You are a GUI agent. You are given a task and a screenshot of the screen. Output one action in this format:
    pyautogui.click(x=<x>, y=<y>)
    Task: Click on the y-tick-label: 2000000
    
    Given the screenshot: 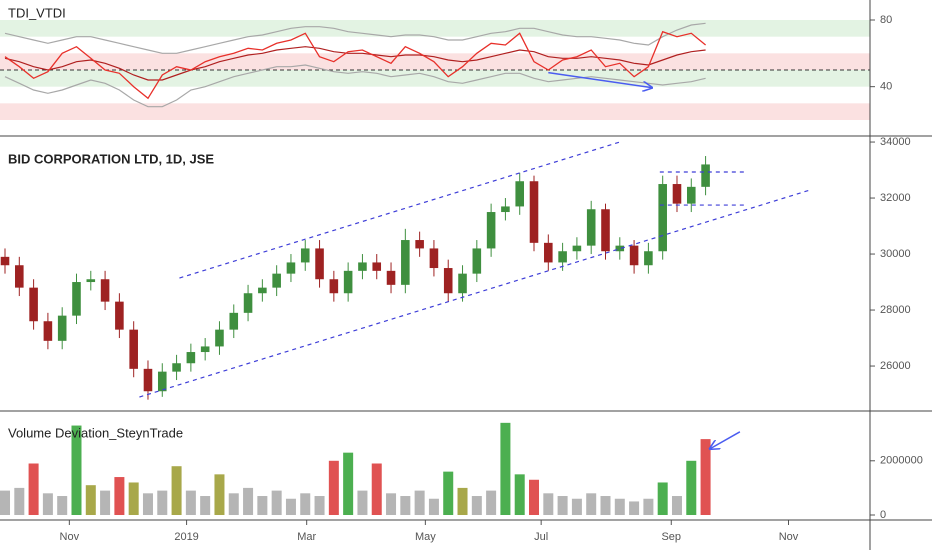 What is the action you would take?
    pyautogui.click(x=901, y=461)
    